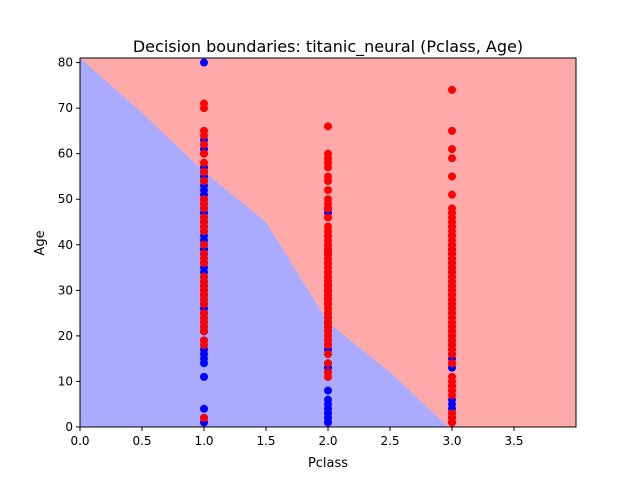 The height and width of the screenshot is (480, 640). What do you see at coordinates (65, 199) in the screenshot?
I see `y-tick-label: 50` at bounding box center [65, 199].